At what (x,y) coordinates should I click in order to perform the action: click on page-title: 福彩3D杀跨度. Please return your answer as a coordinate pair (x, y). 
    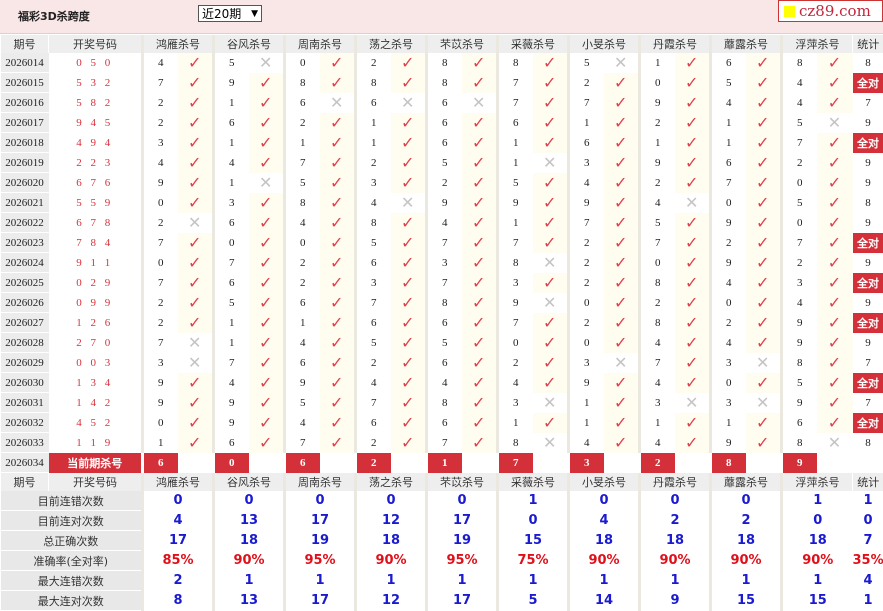
    Looking at the image, I should click on (54, 16).